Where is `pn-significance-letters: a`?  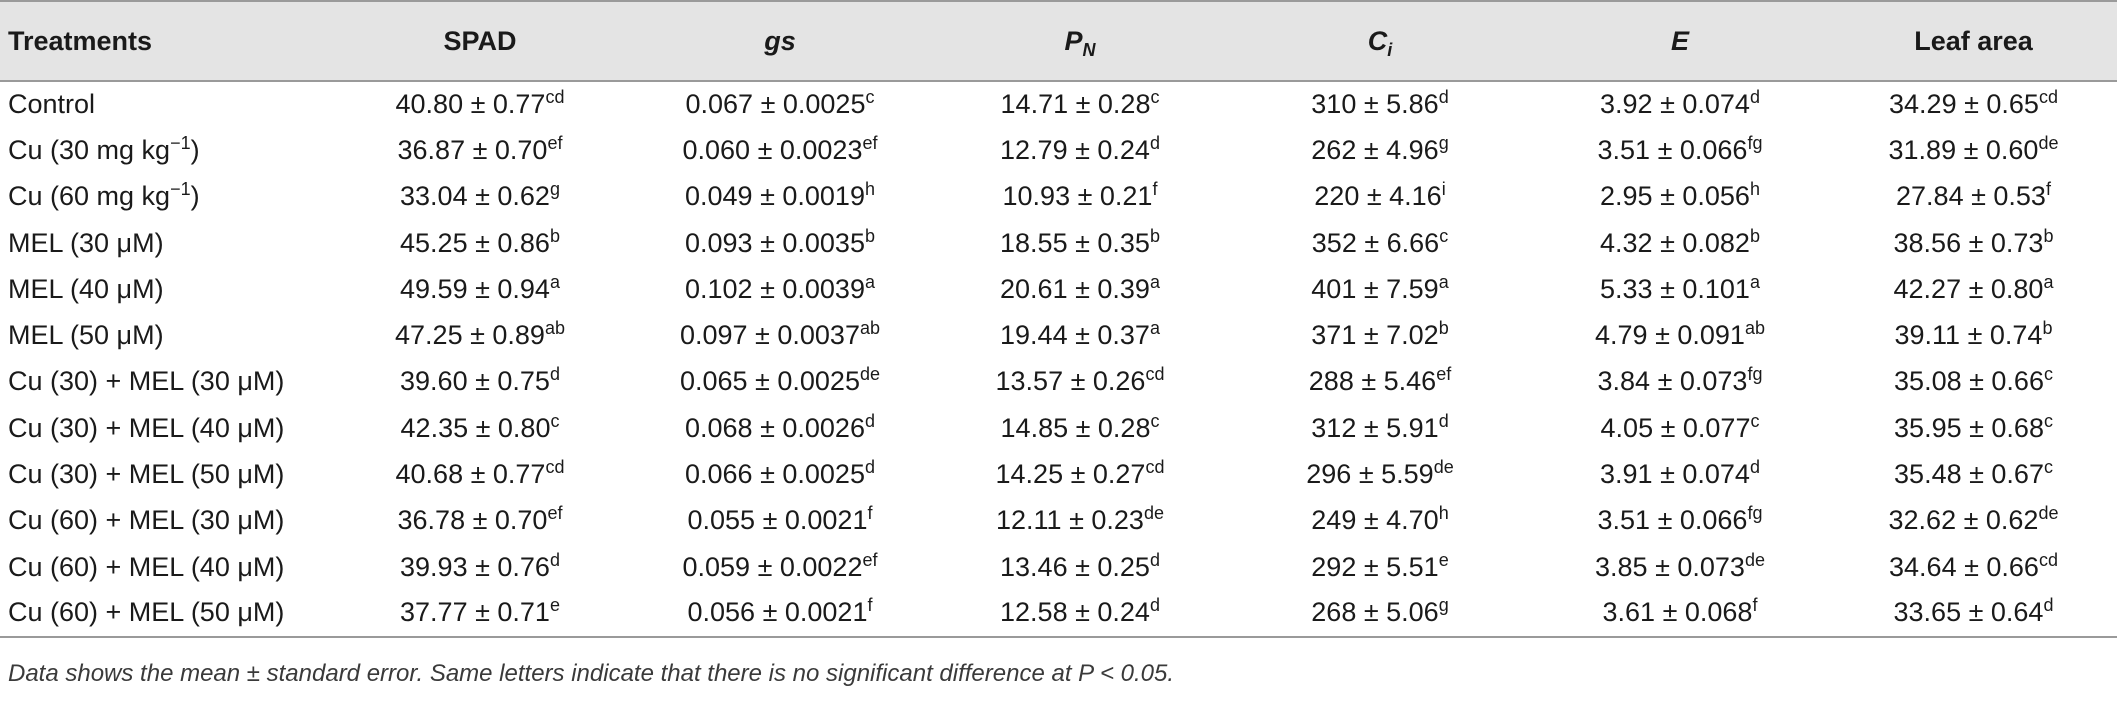 pn-significance-letters: a is located at coordinates (1154, 281).